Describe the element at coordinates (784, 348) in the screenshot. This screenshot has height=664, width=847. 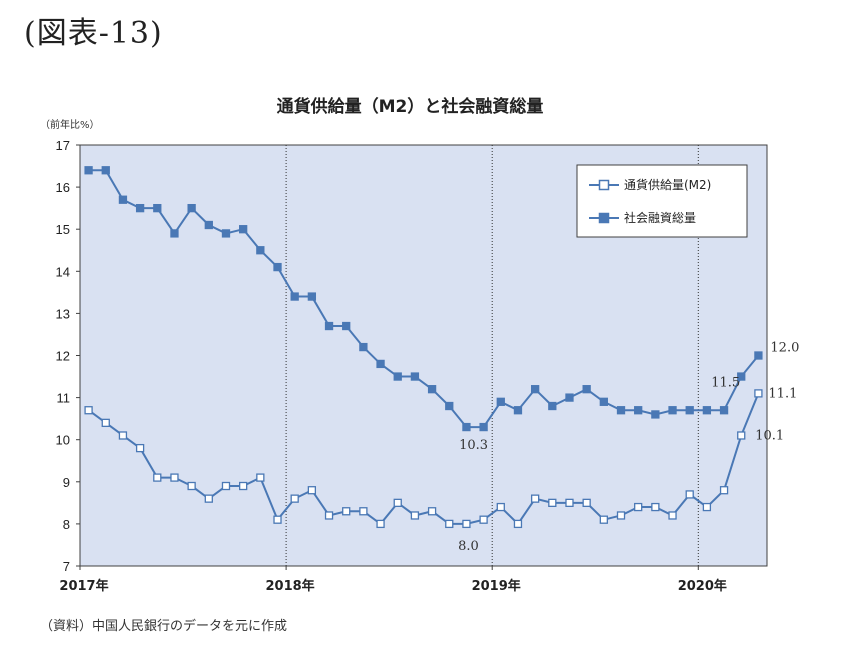
I see `data-label: 12.0` at that location.